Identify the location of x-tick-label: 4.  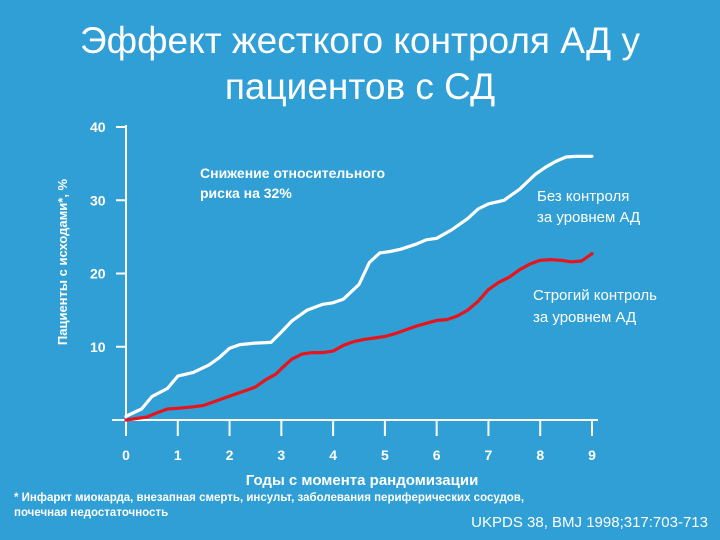
(333, 455).